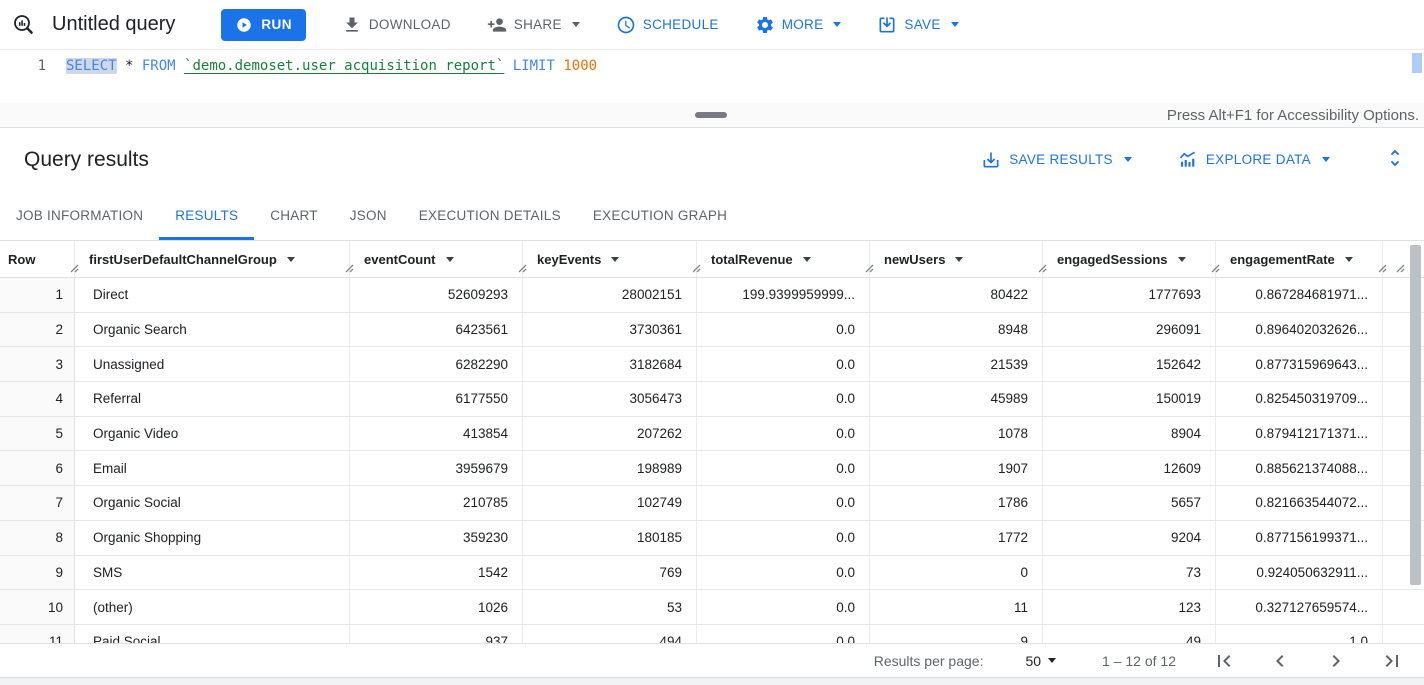 This screenshot has width=1424, height=685. What do you see at coordinates (368, 215) in the screenshot?
I see `tab-json: JSON` at bounding box center [368, 215].